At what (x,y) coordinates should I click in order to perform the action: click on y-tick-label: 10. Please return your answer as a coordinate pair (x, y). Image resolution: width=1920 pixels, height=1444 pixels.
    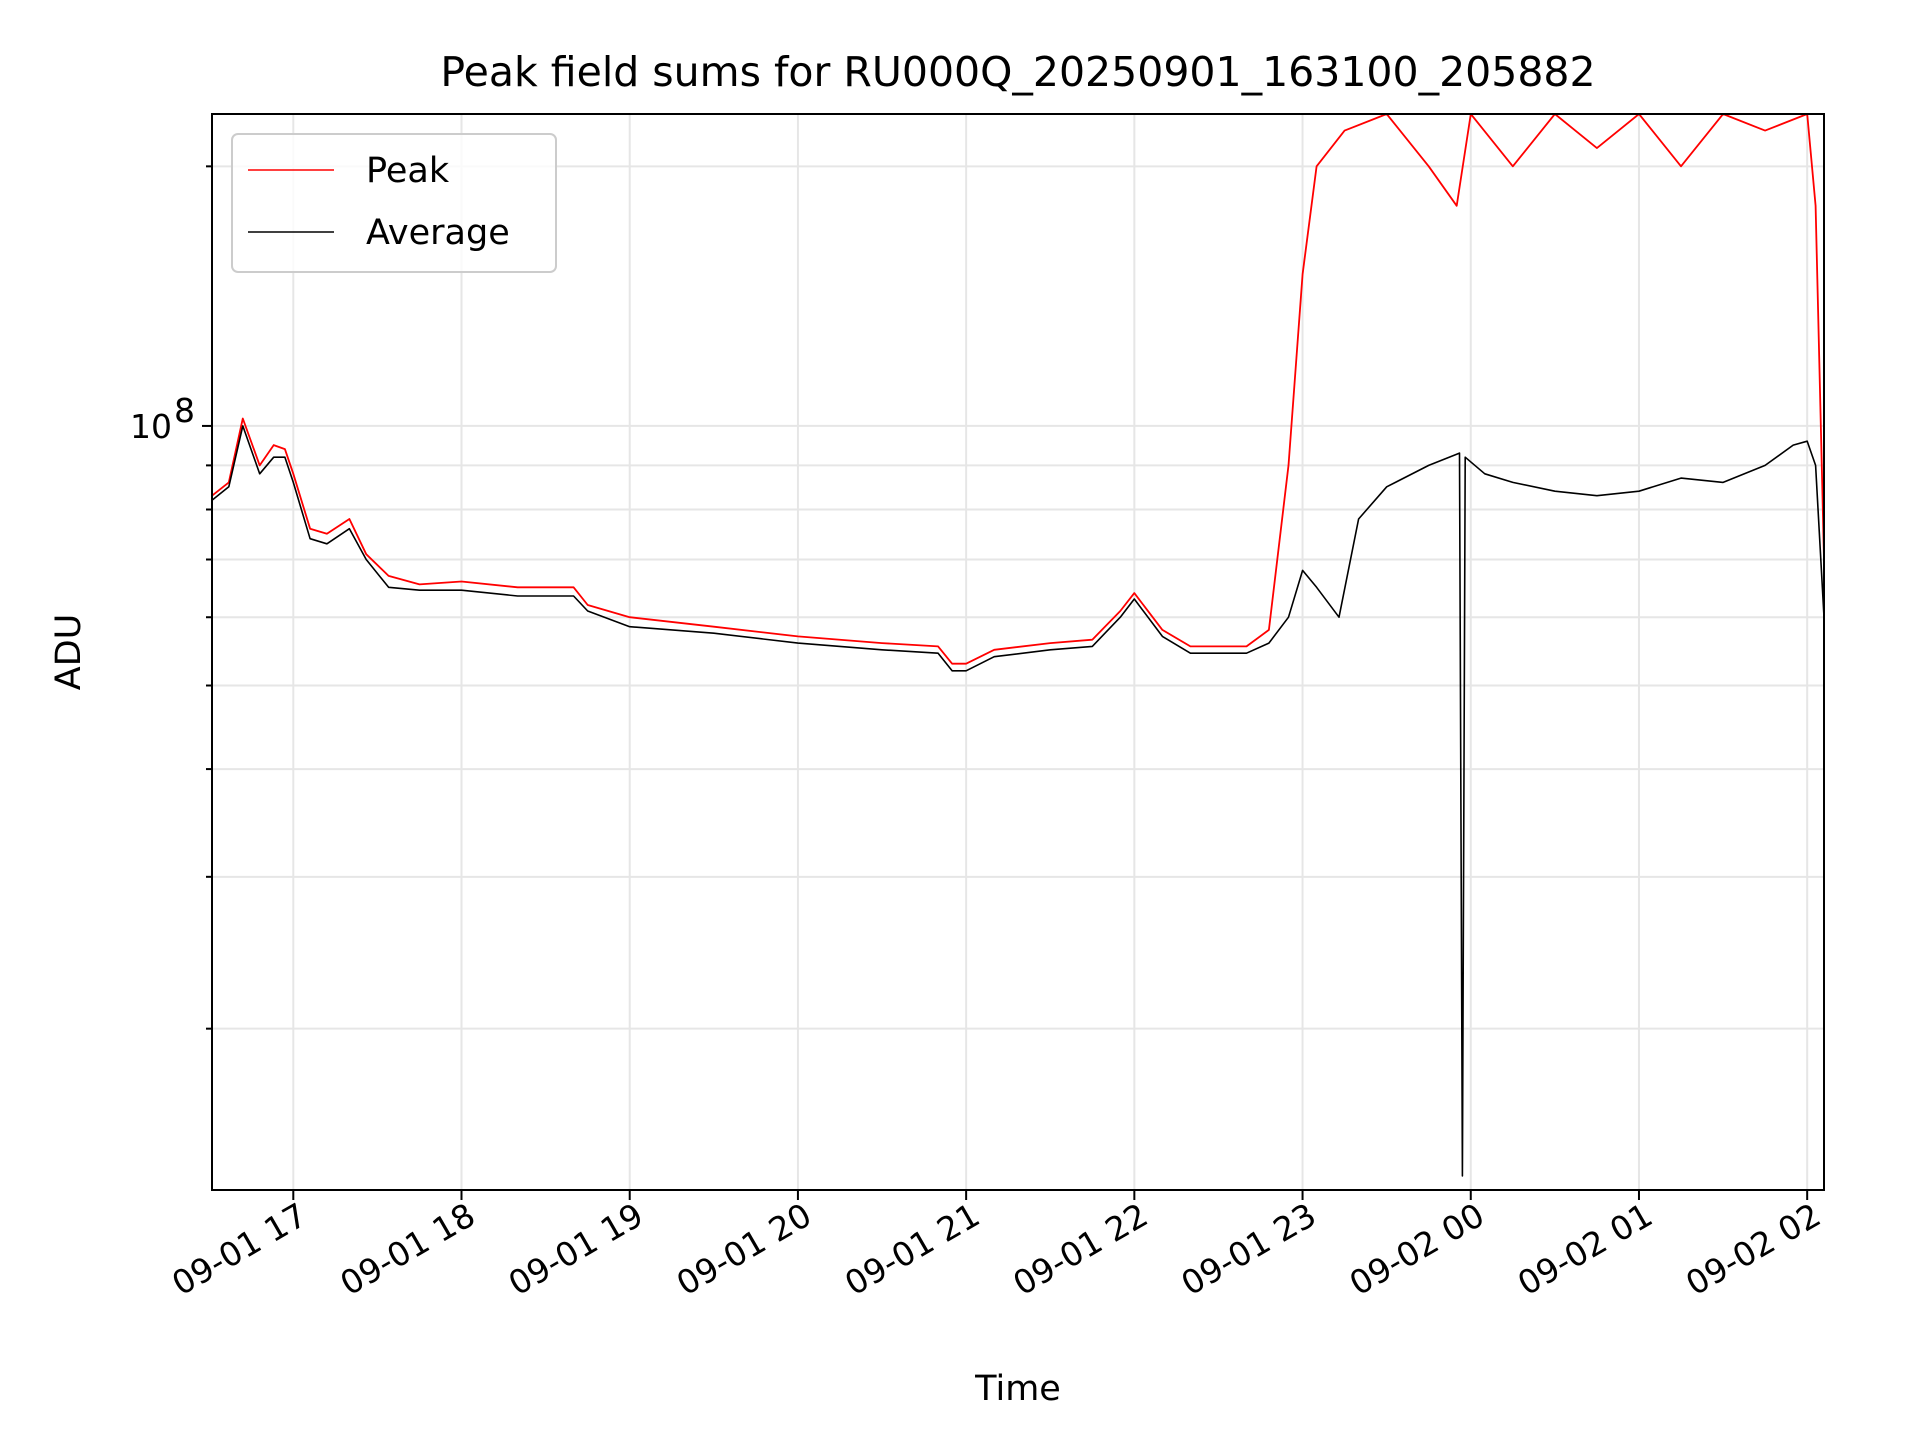
    Looking at the image, I should click on (151, 426).